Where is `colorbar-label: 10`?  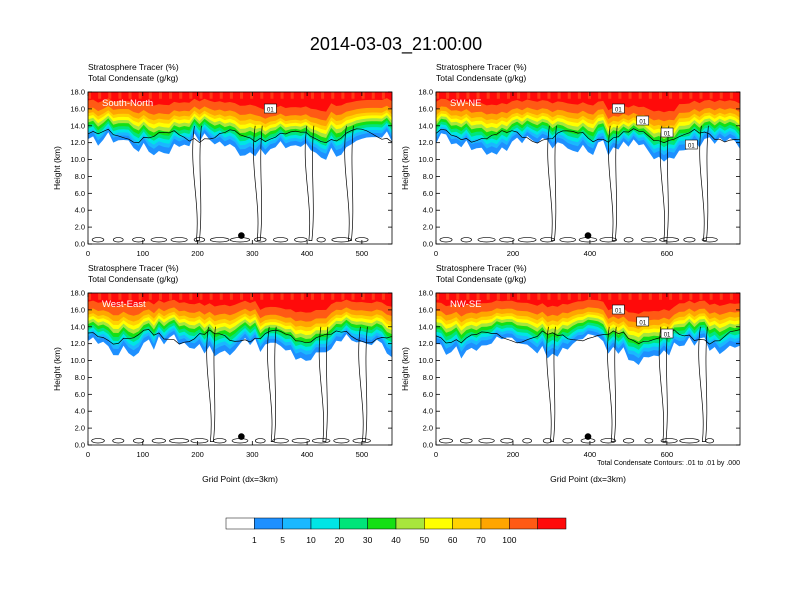 colorbar-label: 10 is located at coordinates (311, 540).